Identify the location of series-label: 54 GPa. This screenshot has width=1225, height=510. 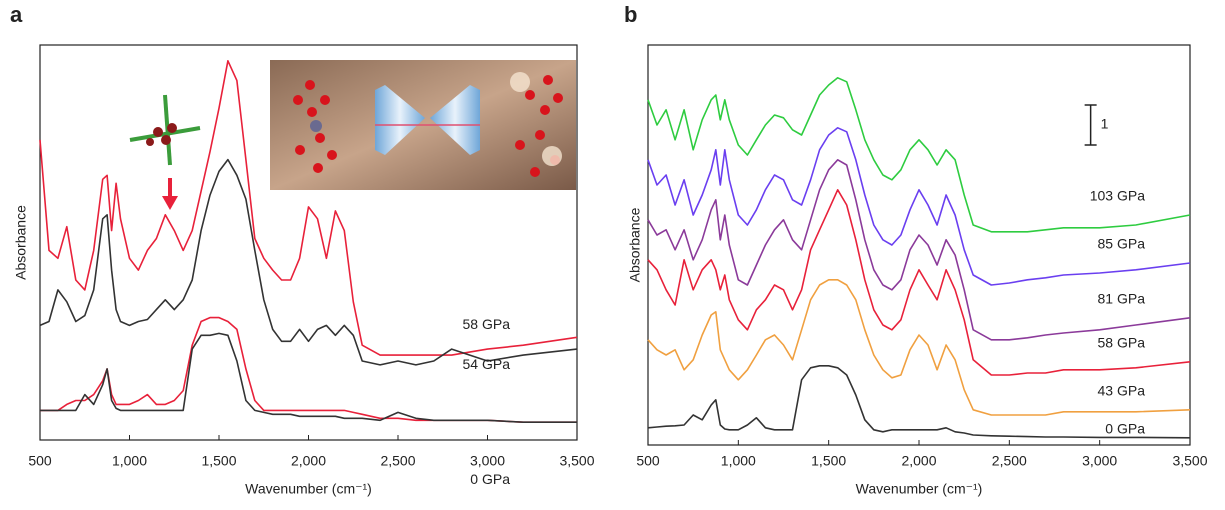
(487, 364).